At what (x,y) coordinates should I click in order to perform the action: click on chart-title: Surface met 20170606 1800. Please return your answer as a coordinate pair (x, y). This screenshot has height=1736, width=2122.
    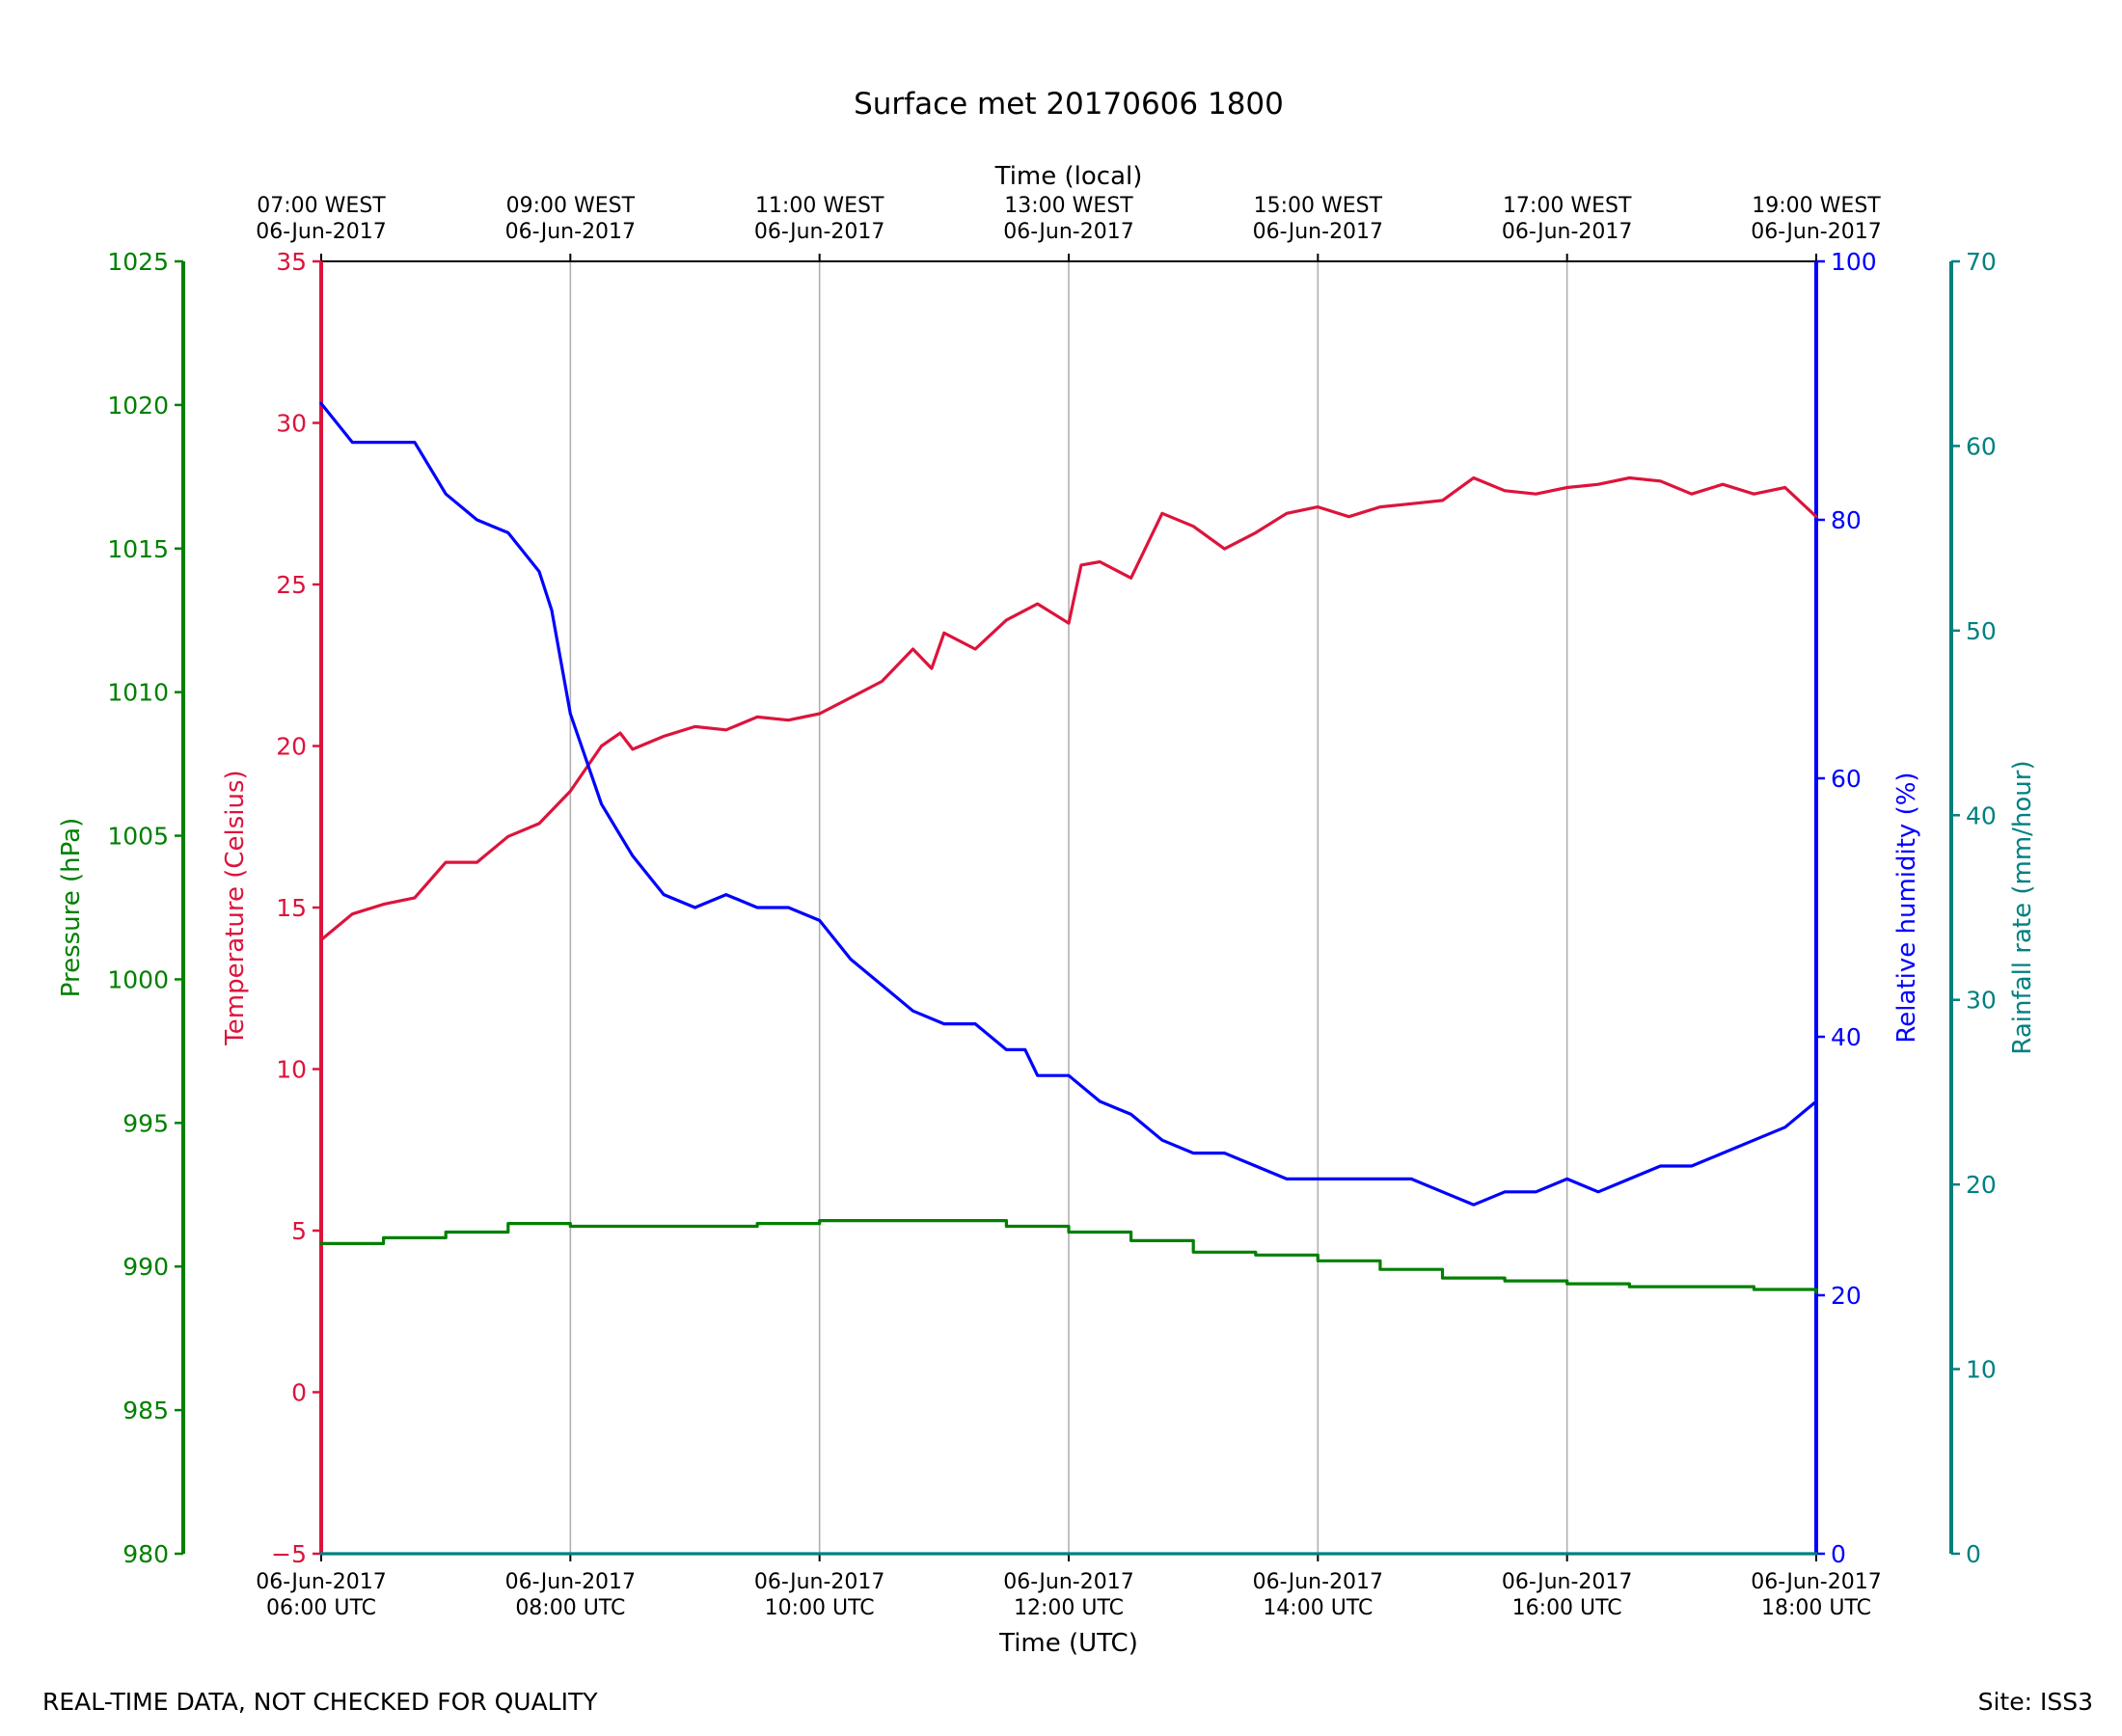
    Looking at the image, I should click on (1069, 104).